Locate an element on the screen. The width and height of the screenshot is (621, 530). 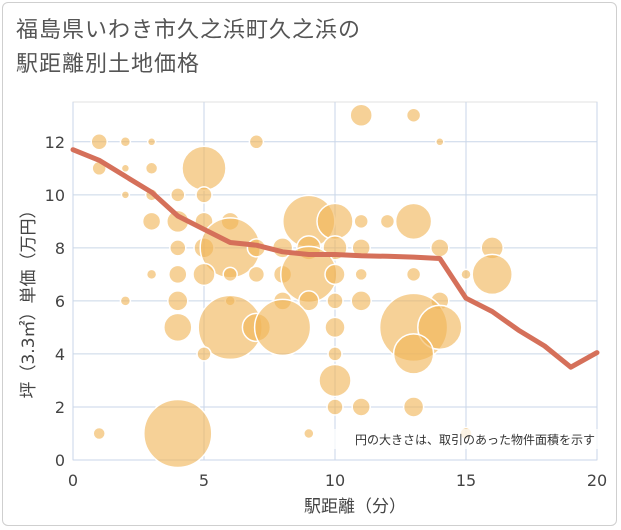
y-tick-label: 10 is located at coordinates (55, 195).